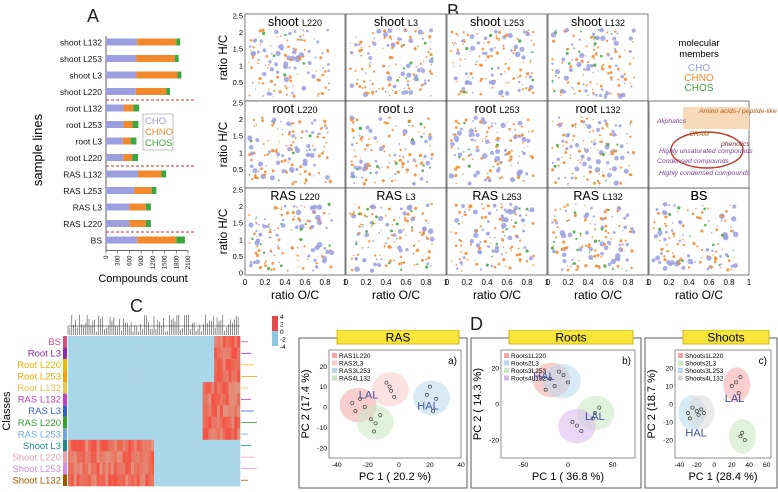 This screenshot has width=778, height=492. Describe the element at coordinates (322, 448) in the screenshot. I see `d-y-tick-label: -20` at that location.